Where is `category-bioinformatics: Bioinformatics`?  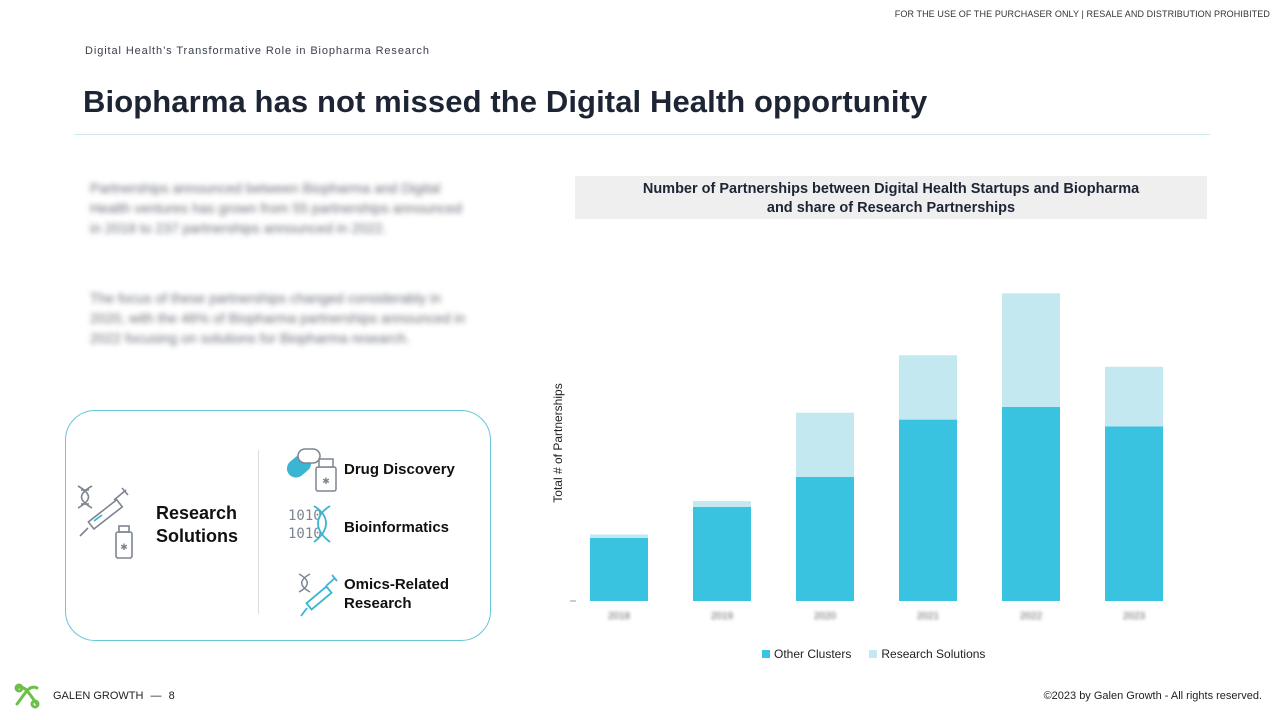 category-bioinformatics: Bioinformatics is located at coordinates (397, 527).